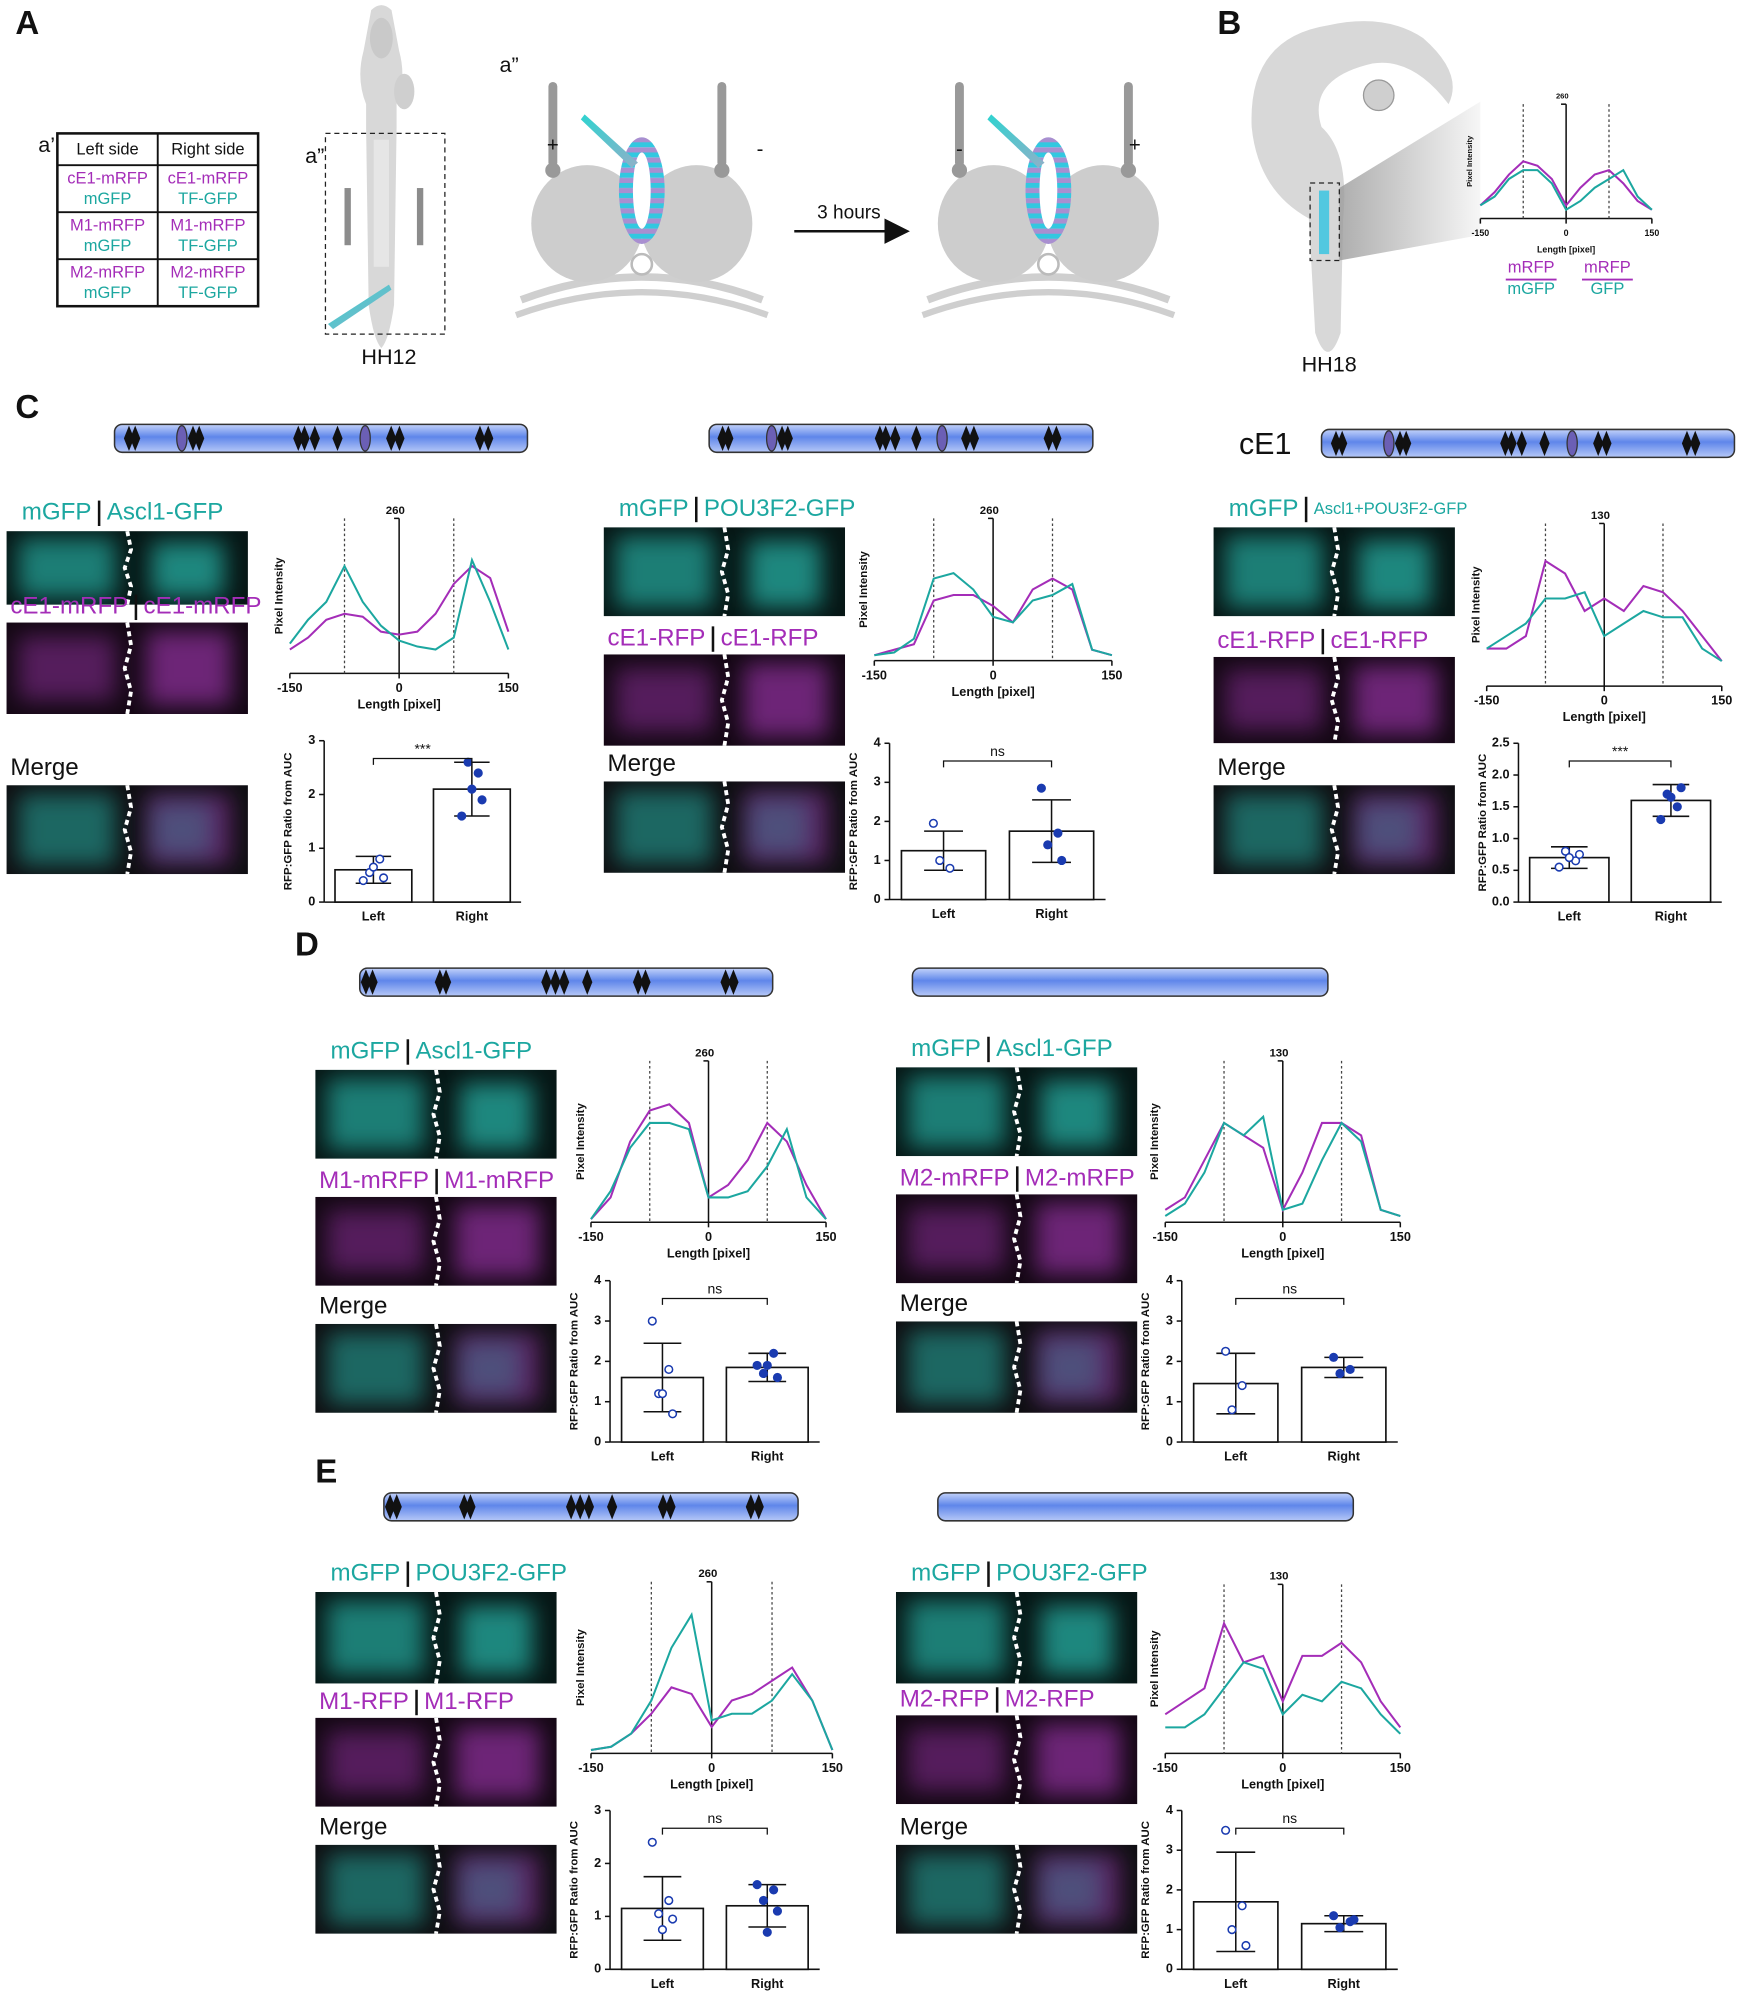 This screenshot has width=1741, height=1996. What do you see at coordinates (989, 511) in the screenshot?
I see `y-tick-label: 260` at bounding box center [989, 511].